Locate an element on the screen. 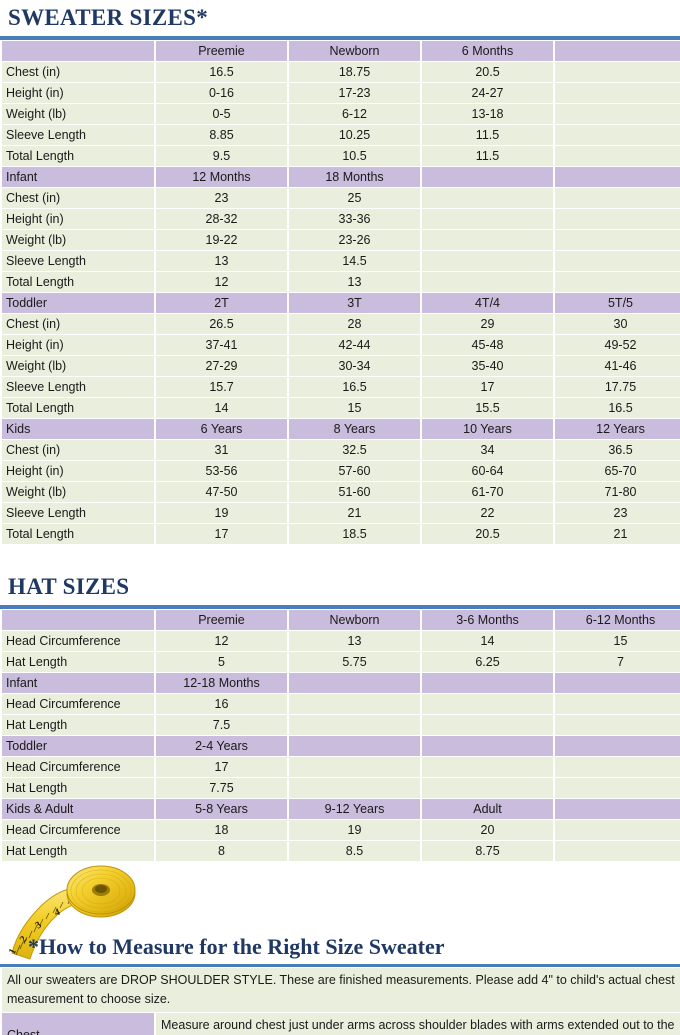 Image resolution: width=680 pixels, height=1035 pixels. row-value: 7.5 is located at coordinates (221, 725).